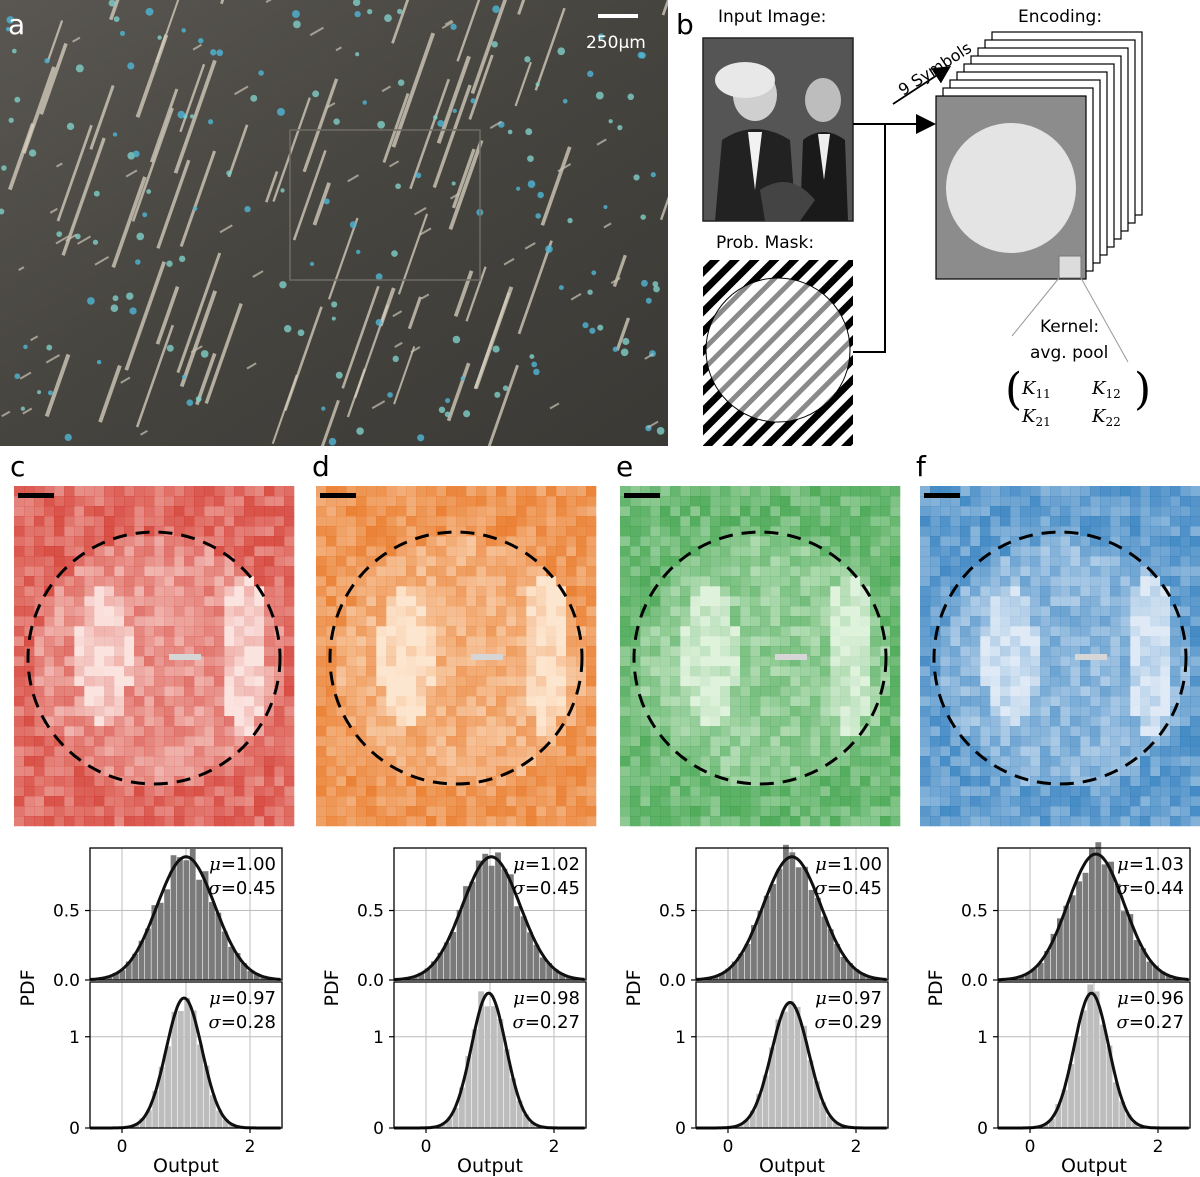 The image size is (1200, 1177). I want to click on histogram-c-bottom: 0 1 μ=0.97 σ=0.28 0 2 Output, so click(176, 1079).